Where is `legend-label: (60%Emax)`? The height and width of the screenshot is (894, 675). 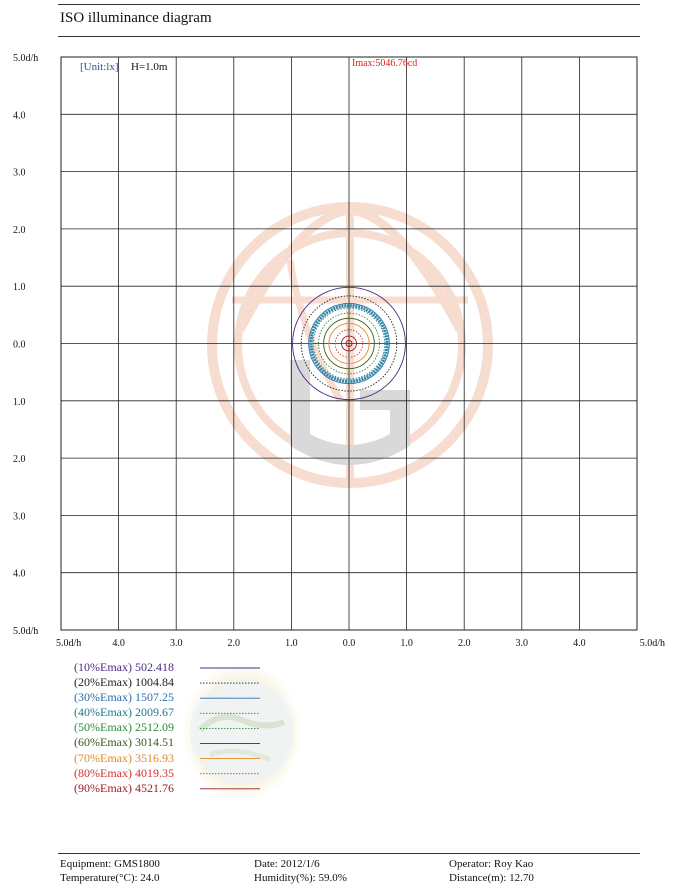 legend-label: (60%Emax) is located at coordinates (104, 742).